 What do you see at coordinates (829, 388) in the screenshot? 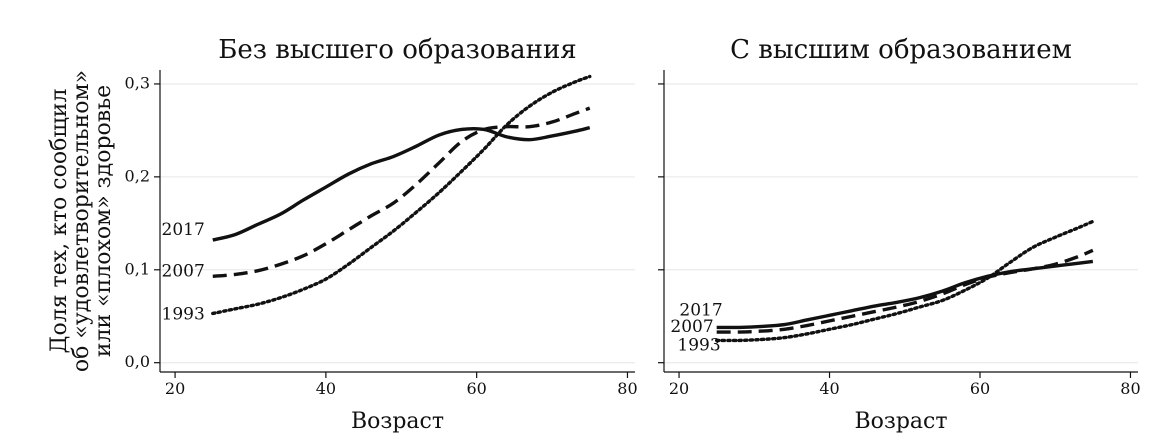
I see `panel-2-x-tick-label-2: 40` at bounding box center [829, 388].